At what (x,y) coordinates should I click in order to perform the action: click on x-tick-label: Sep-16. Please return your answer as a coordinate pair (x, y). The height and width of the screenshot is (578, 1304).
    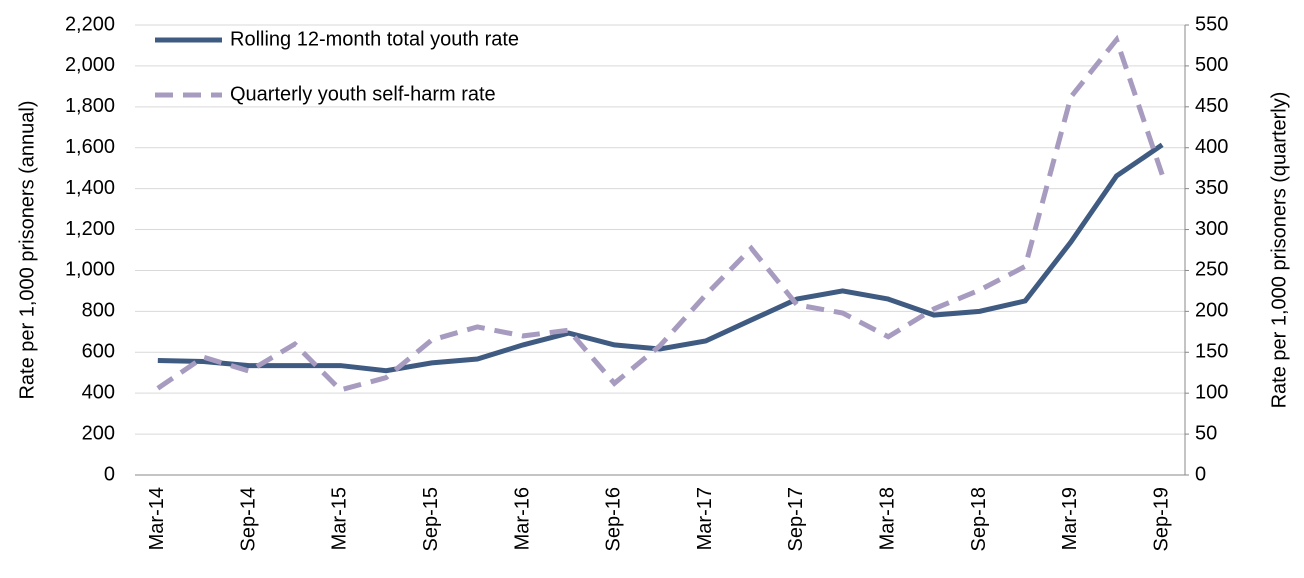
    Looking at the image, I should click on (614, 519).